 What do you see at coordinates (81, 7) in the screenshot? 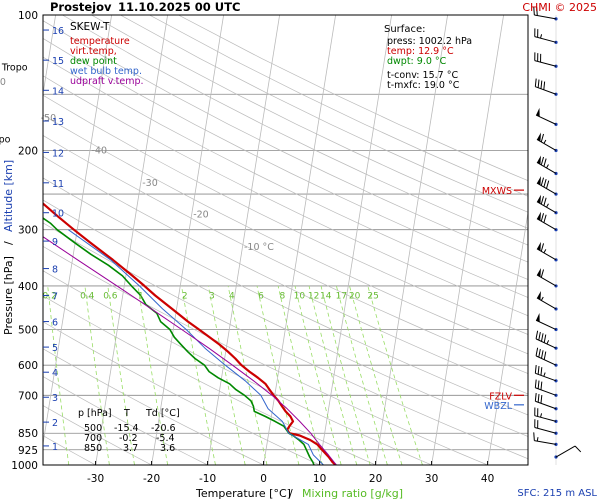
I see `station-title: Prostejov` at bounding box center [81, 7].